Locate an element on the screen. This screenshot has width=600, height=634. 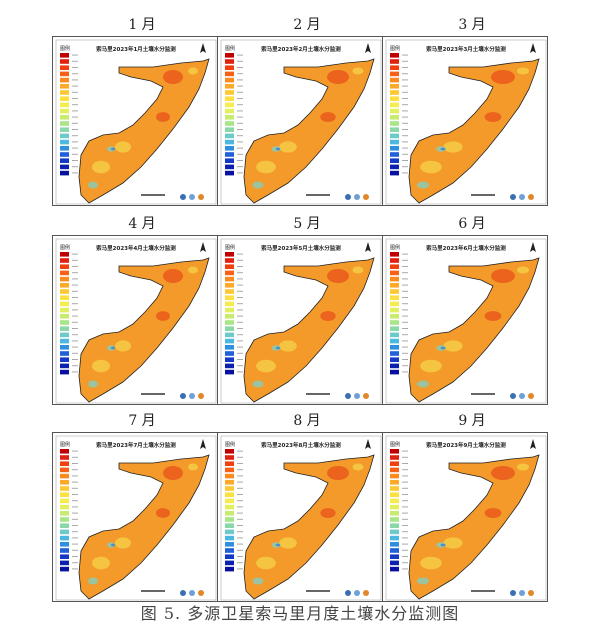
moisture-texture is located at coordinates (308, 524).